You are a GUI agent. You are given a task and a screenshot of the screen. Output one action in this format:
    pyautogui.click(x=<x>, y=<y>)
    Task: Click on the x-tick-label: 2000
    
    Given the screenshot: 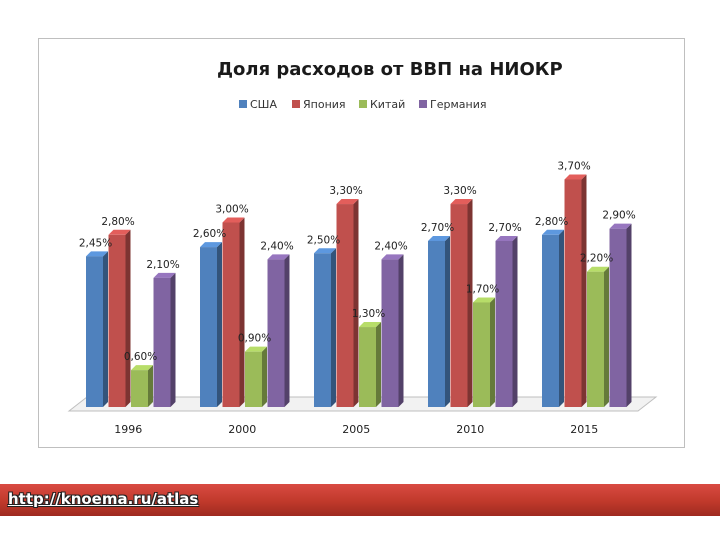 What is the action you would take?
    pyautogui.click(x=242, y=429)
    